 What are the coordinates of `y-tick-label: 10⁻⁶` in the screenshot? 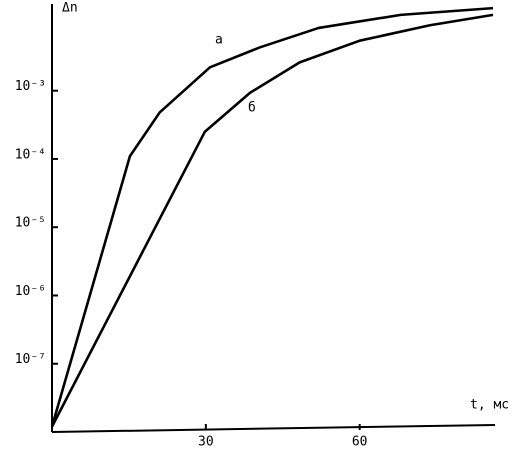 It's located at (30, 291).